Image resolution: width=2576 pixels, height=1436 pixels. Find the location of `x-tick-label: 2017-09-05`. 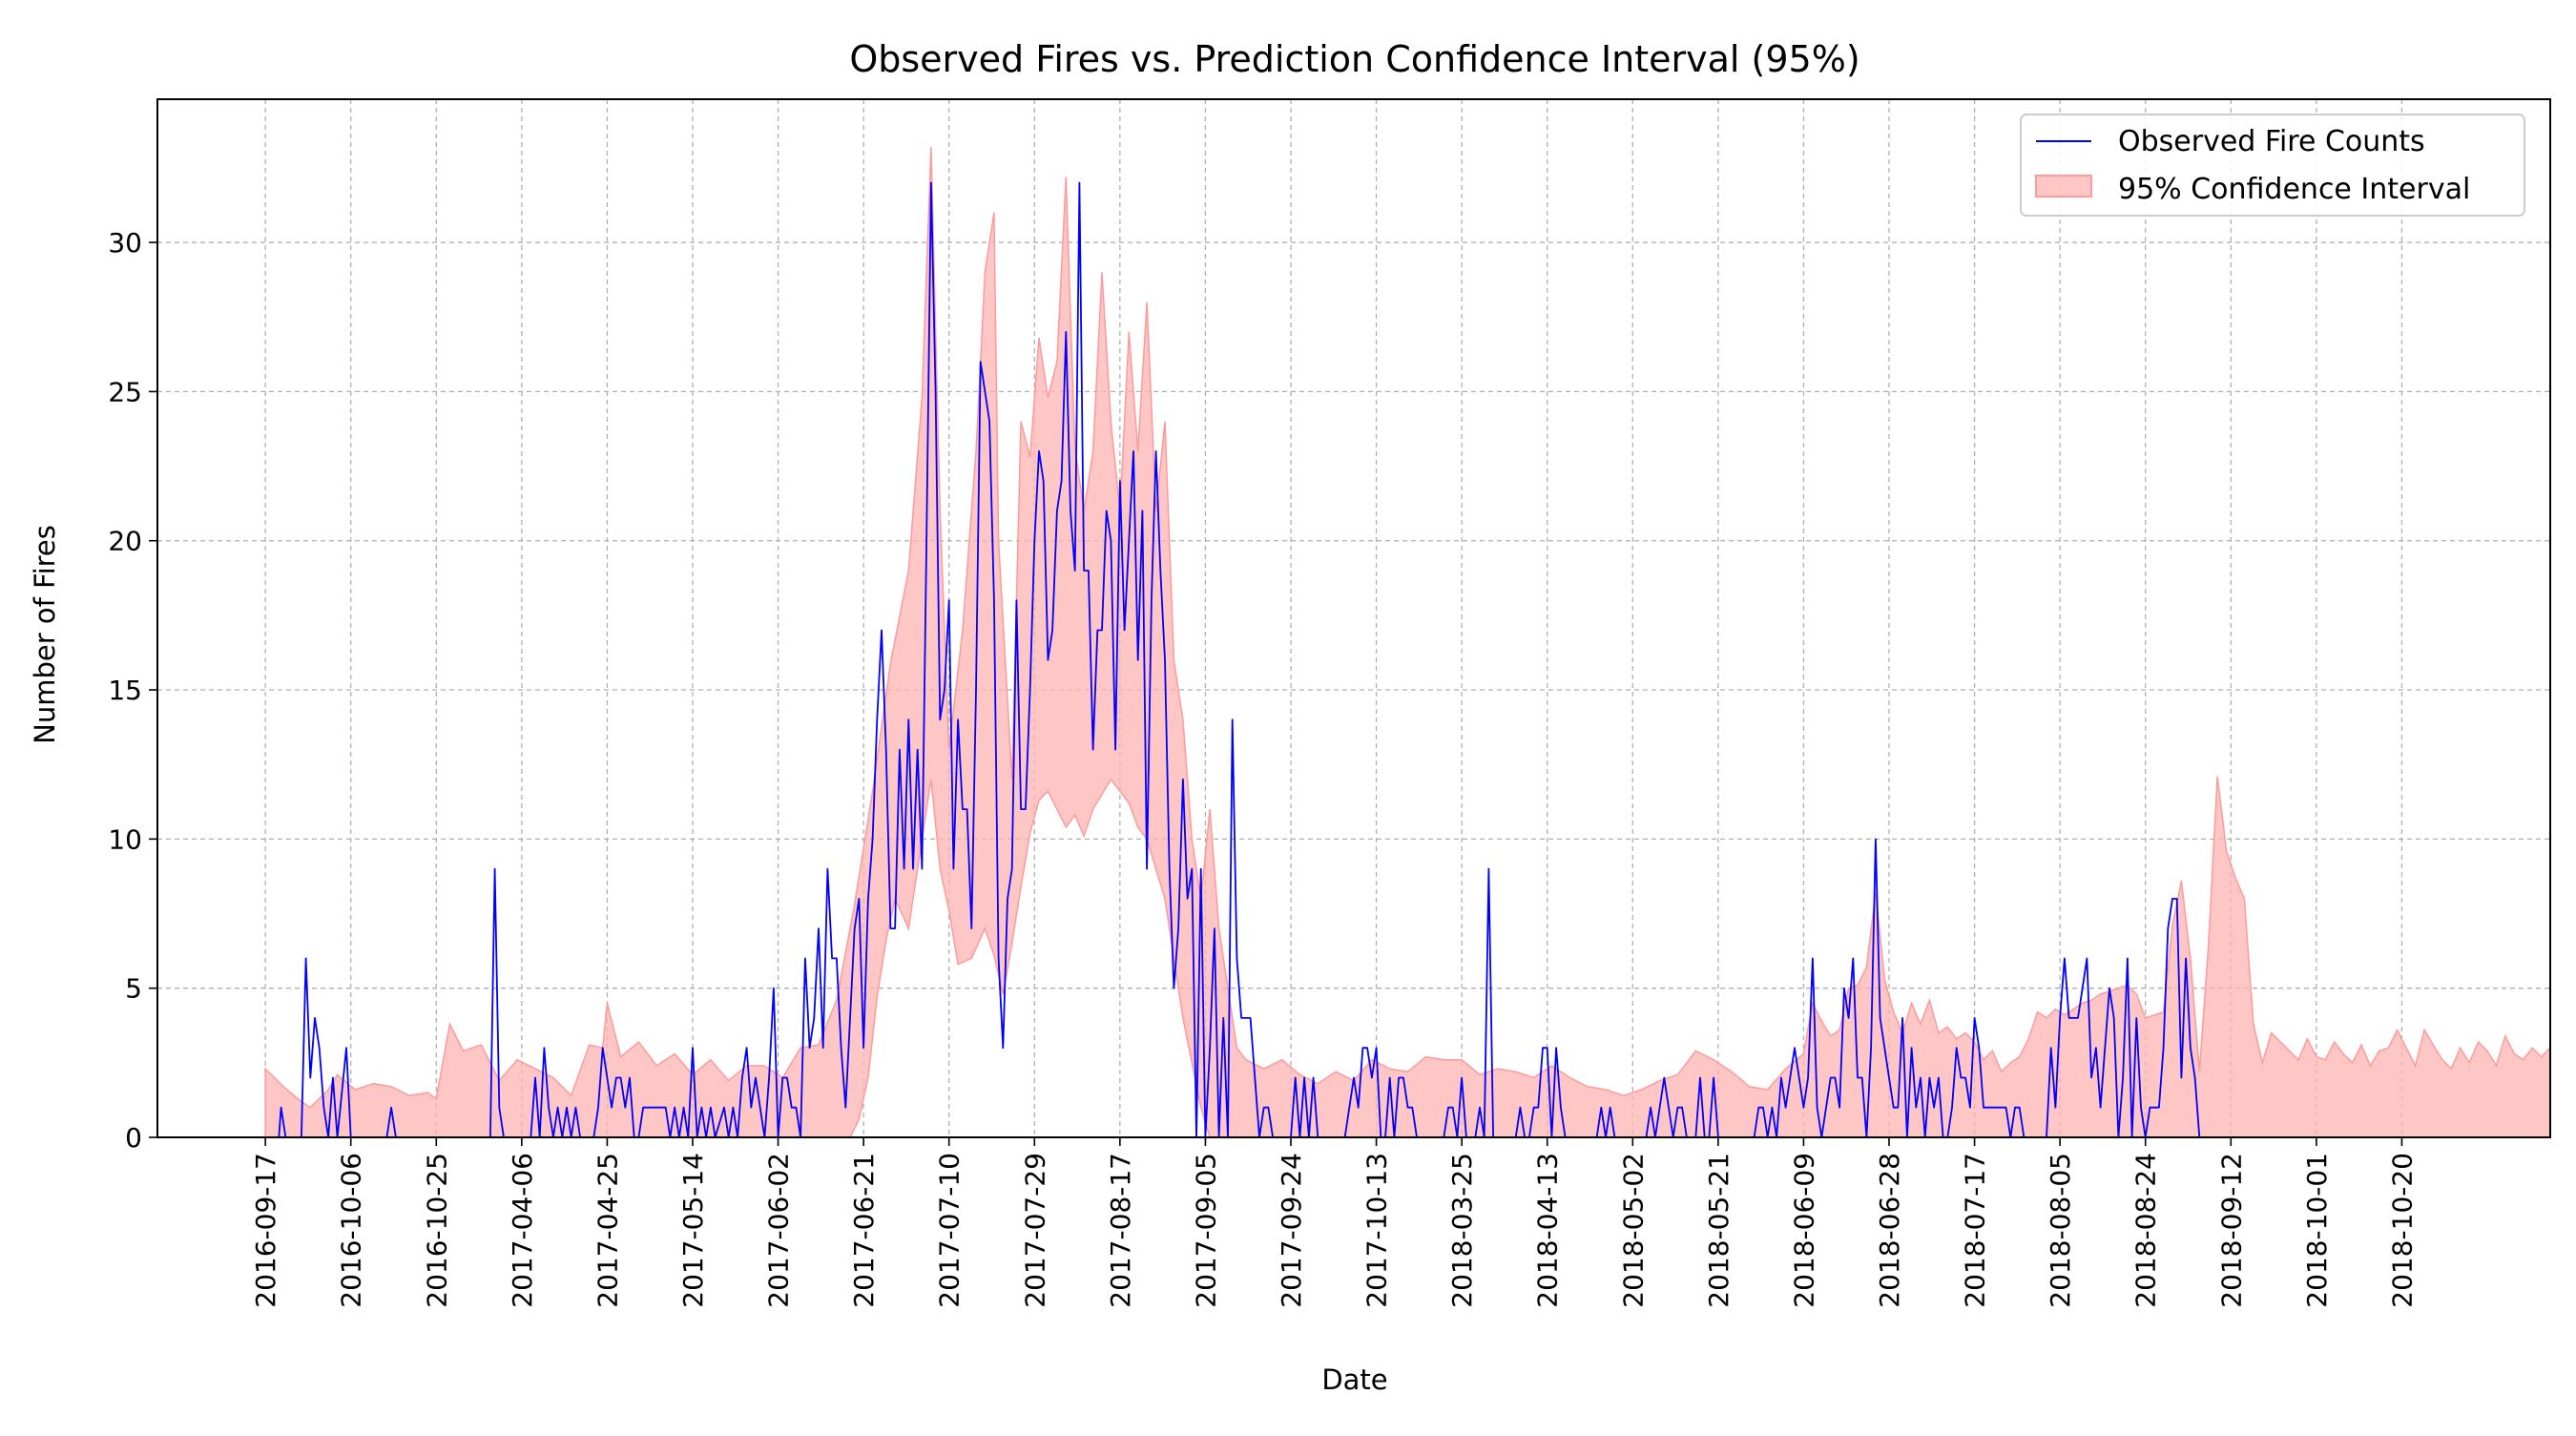

x-tick-label: 2017-09-05 is located at coordinates (1205, 1230).